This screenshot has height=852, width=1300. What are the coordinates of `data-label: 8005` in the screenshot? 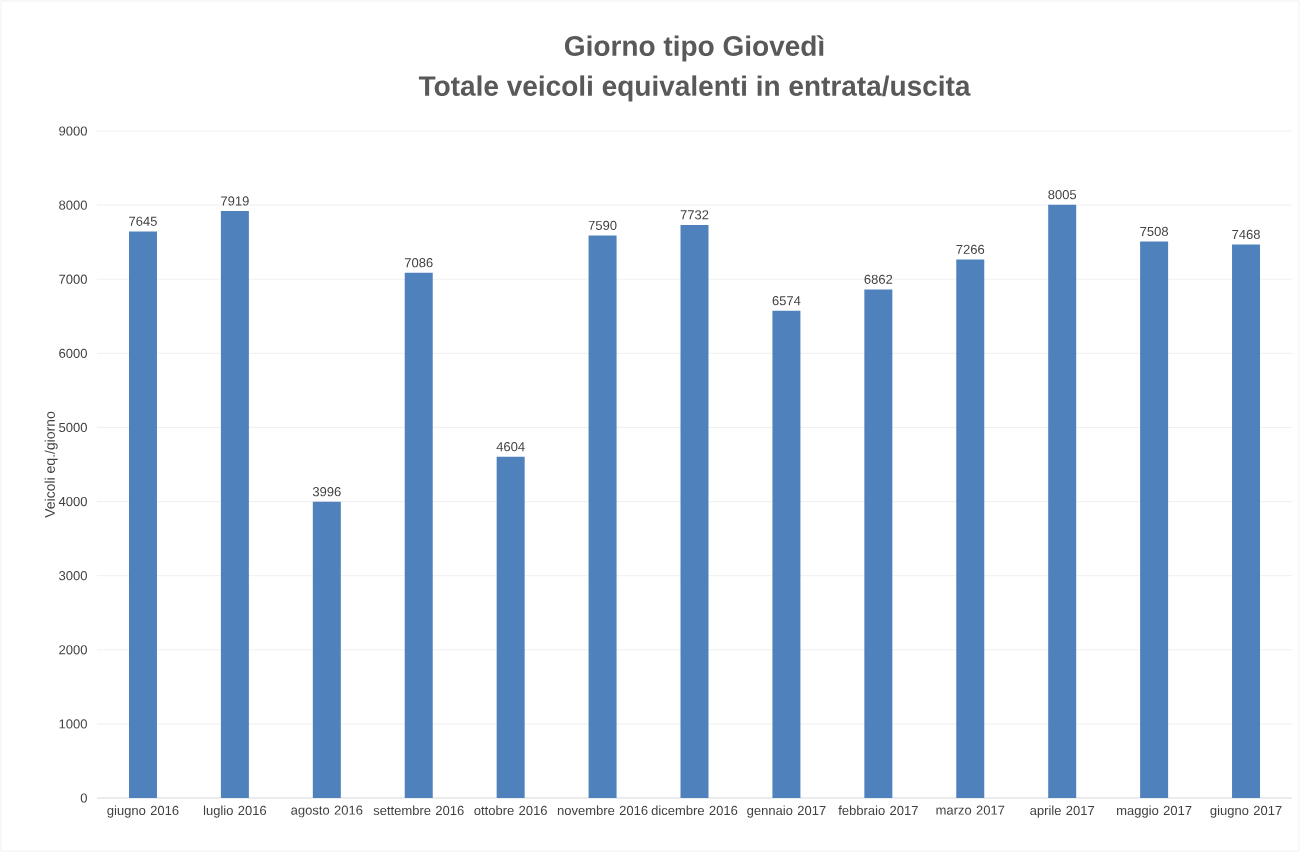 It's located at (1062, 195).